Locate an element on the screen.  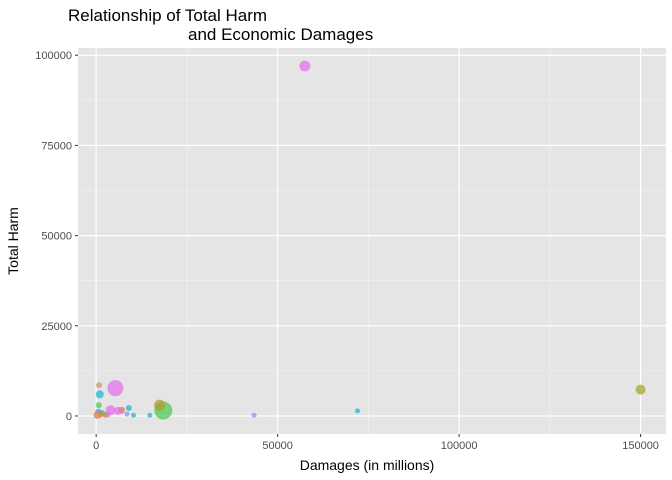
x-tick-label: 50000 is located at coordinates (277, 446).